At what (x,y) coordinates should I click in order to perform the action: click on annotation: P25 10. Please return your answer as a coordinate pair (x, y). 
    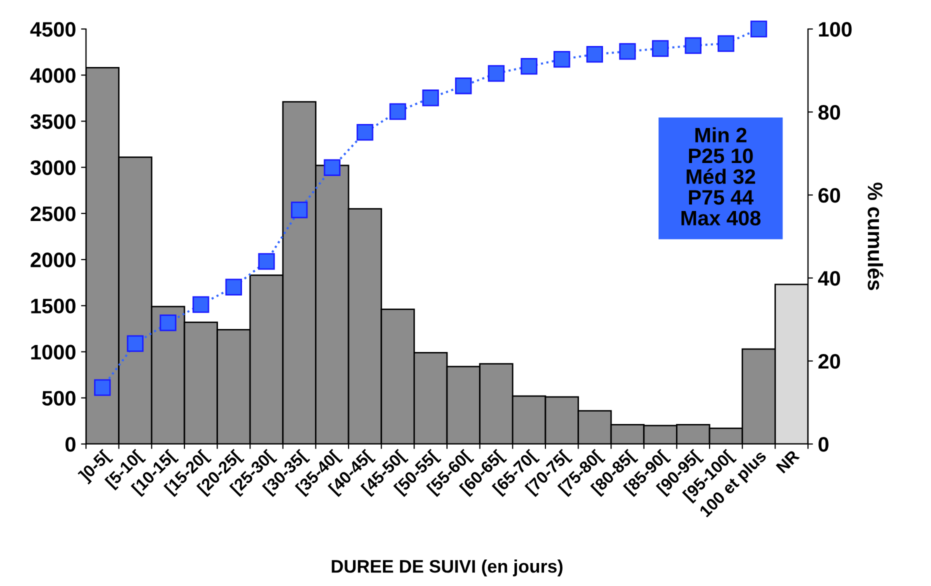
    Looking at the image, I should click on (721, 156).